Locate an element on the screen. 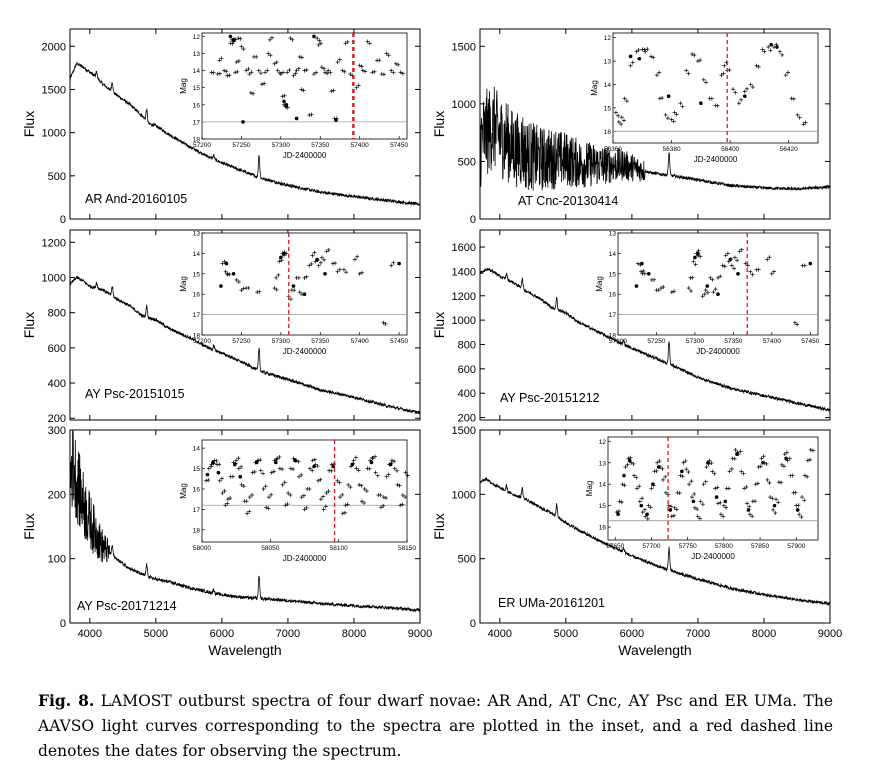 This screenshot has height=770, width=879. y-tick-label: 1200 is located at coordinates (464, 297).